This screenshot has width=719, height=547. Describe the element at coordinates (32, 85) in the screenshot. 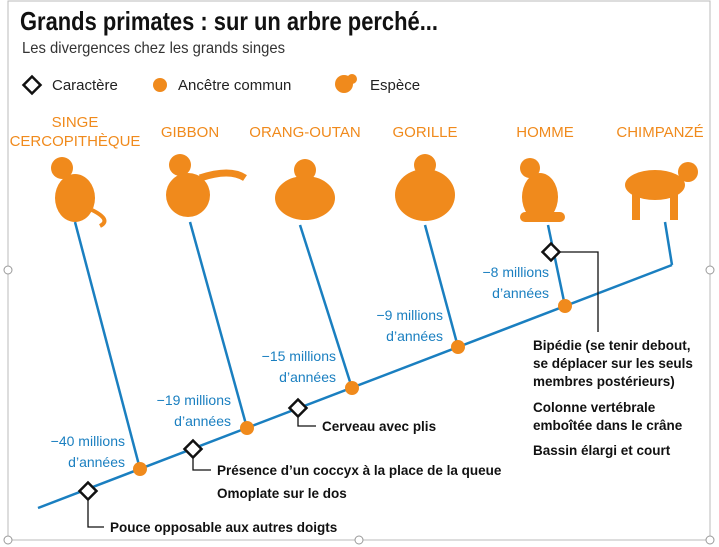

I see `legend-diamond` at that location.